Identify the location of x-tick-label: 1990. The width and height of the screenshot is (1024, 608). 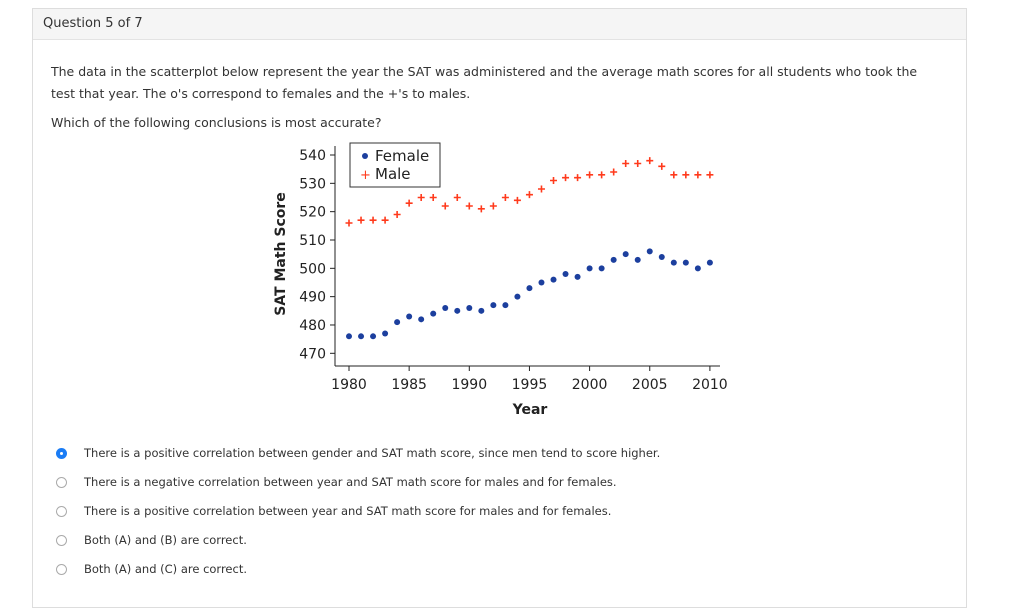
(469, 385).